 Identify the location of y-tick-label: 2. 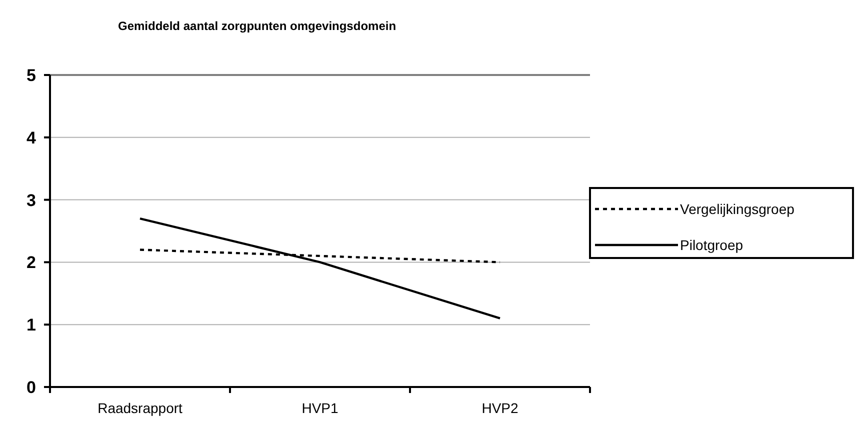
(31, 262).